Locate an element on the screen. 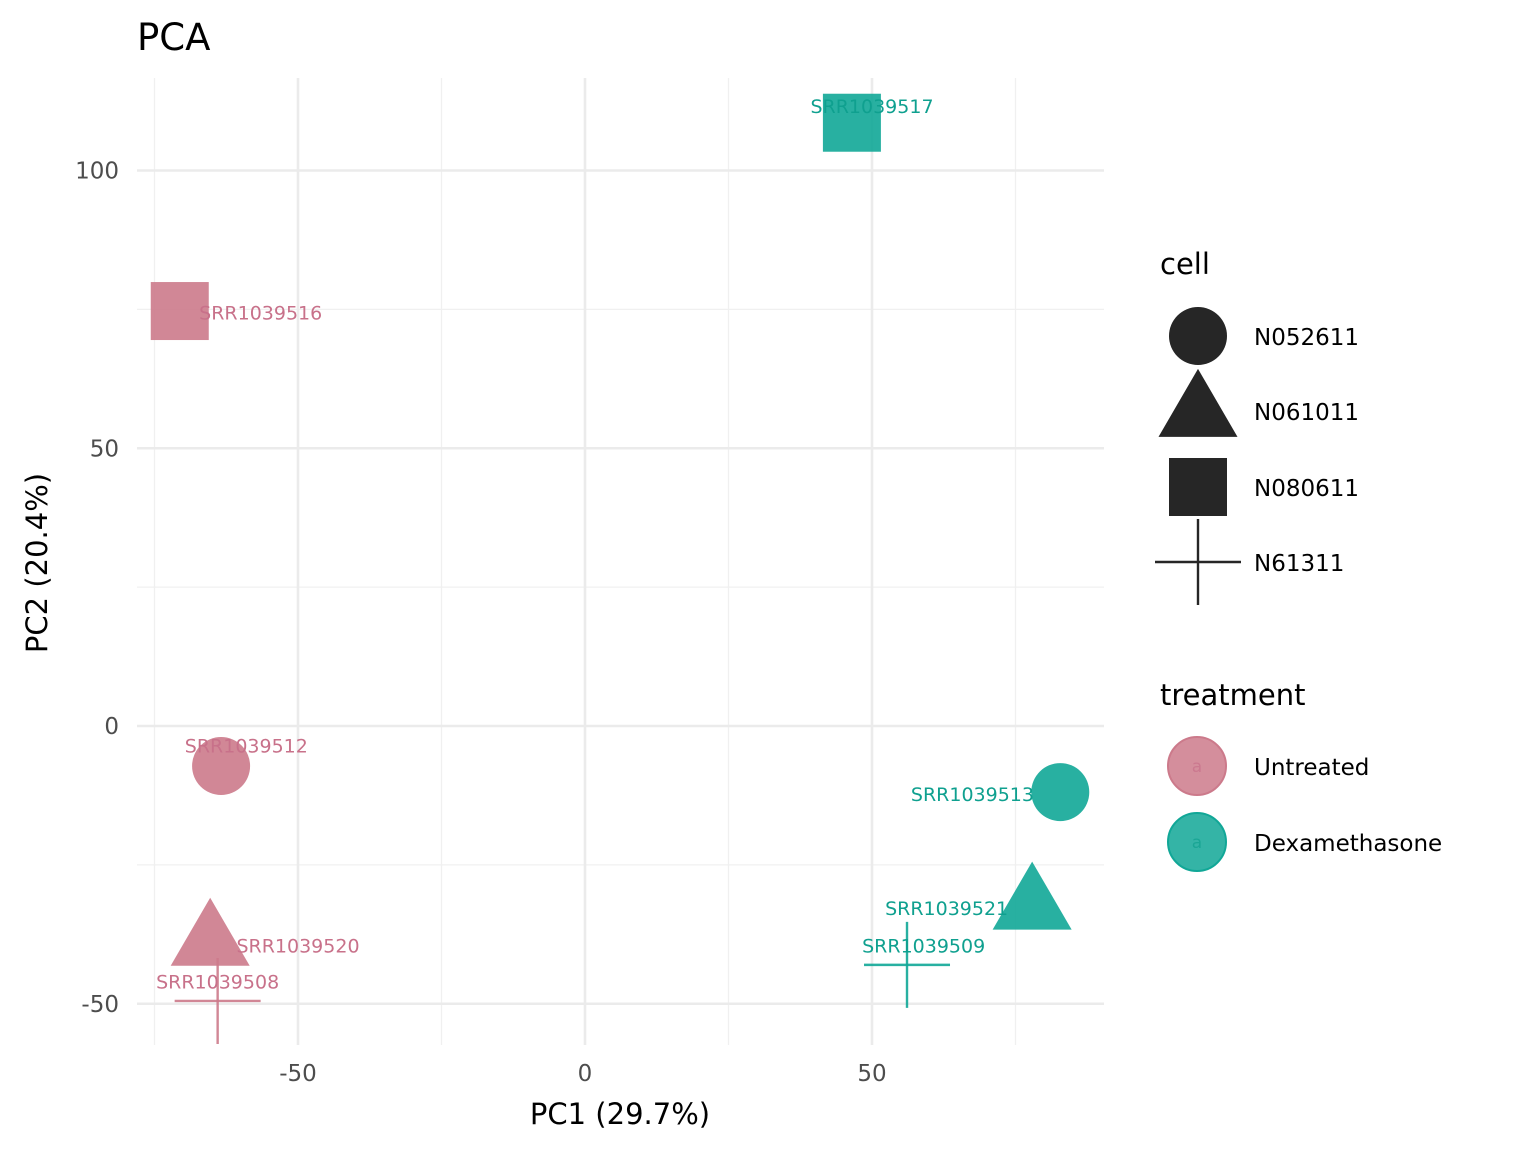  data-point-SRR1039521 is located at coordinates (1032, 895).